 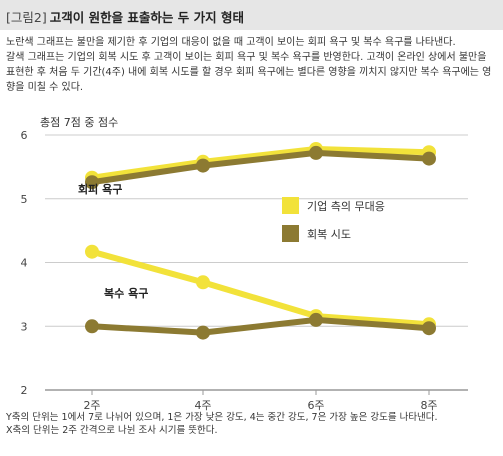 I want to click on footnote-x-axis: X축의 단위는 2주 간격으로 나뉜 조사 시기를 뜻한다., so click(x=112, y=430).